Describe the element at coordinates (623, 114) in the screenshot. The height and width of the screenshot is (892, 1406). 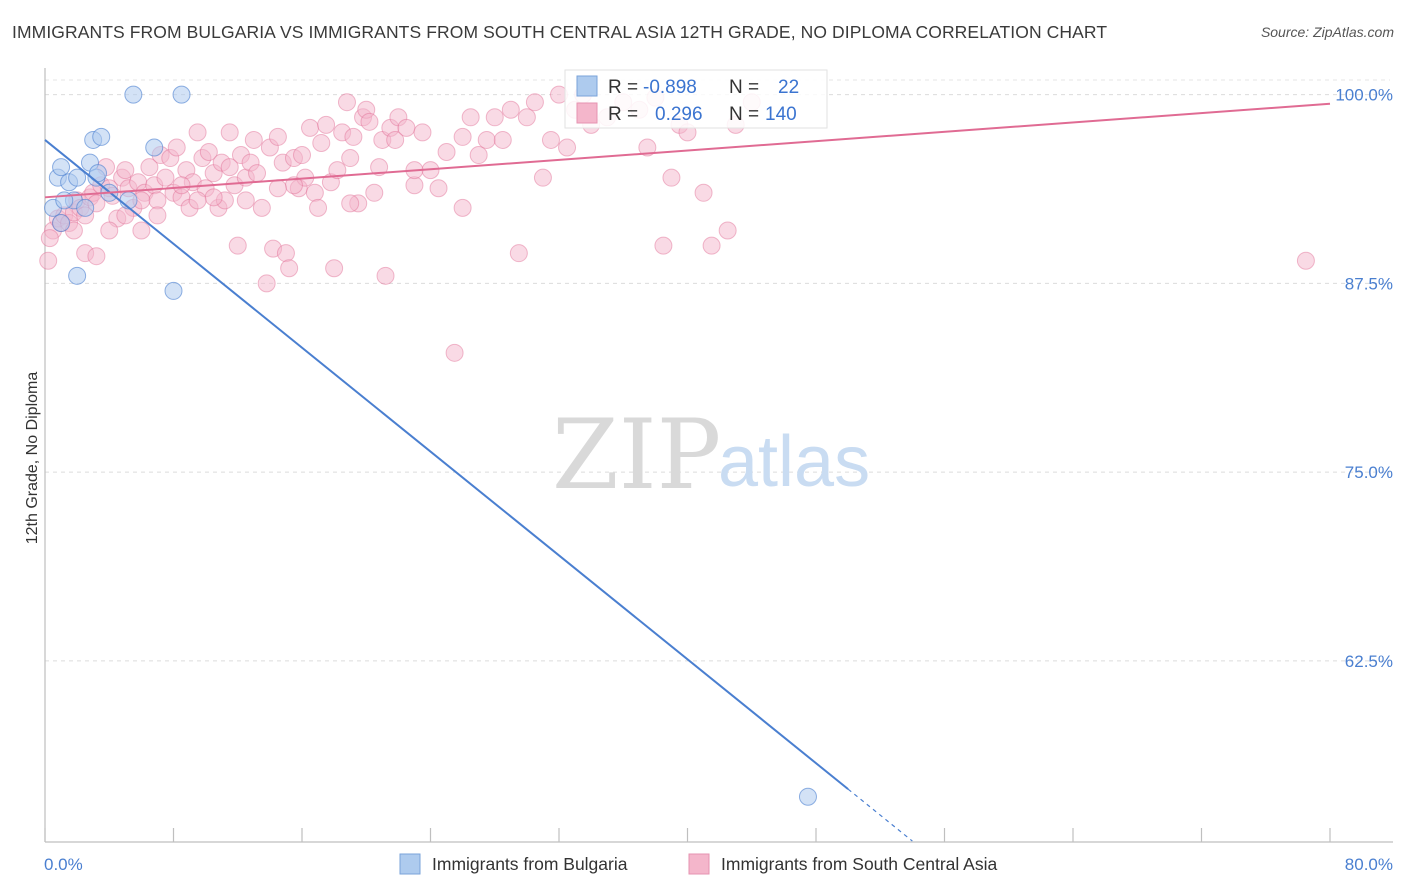
I see `legend-r-label-2: R =` at that location.